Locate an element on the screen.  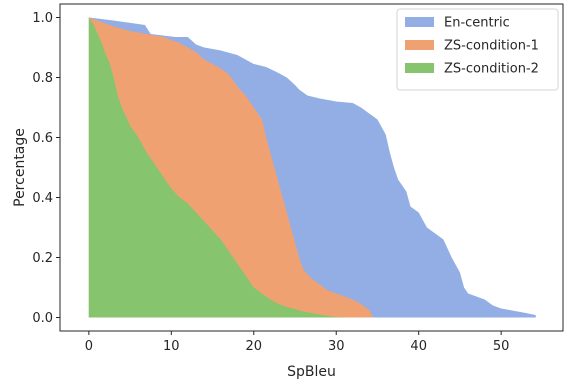
x-axis-ticks: 0 10 20 30 40 50 is located at coordinates (297, 342).